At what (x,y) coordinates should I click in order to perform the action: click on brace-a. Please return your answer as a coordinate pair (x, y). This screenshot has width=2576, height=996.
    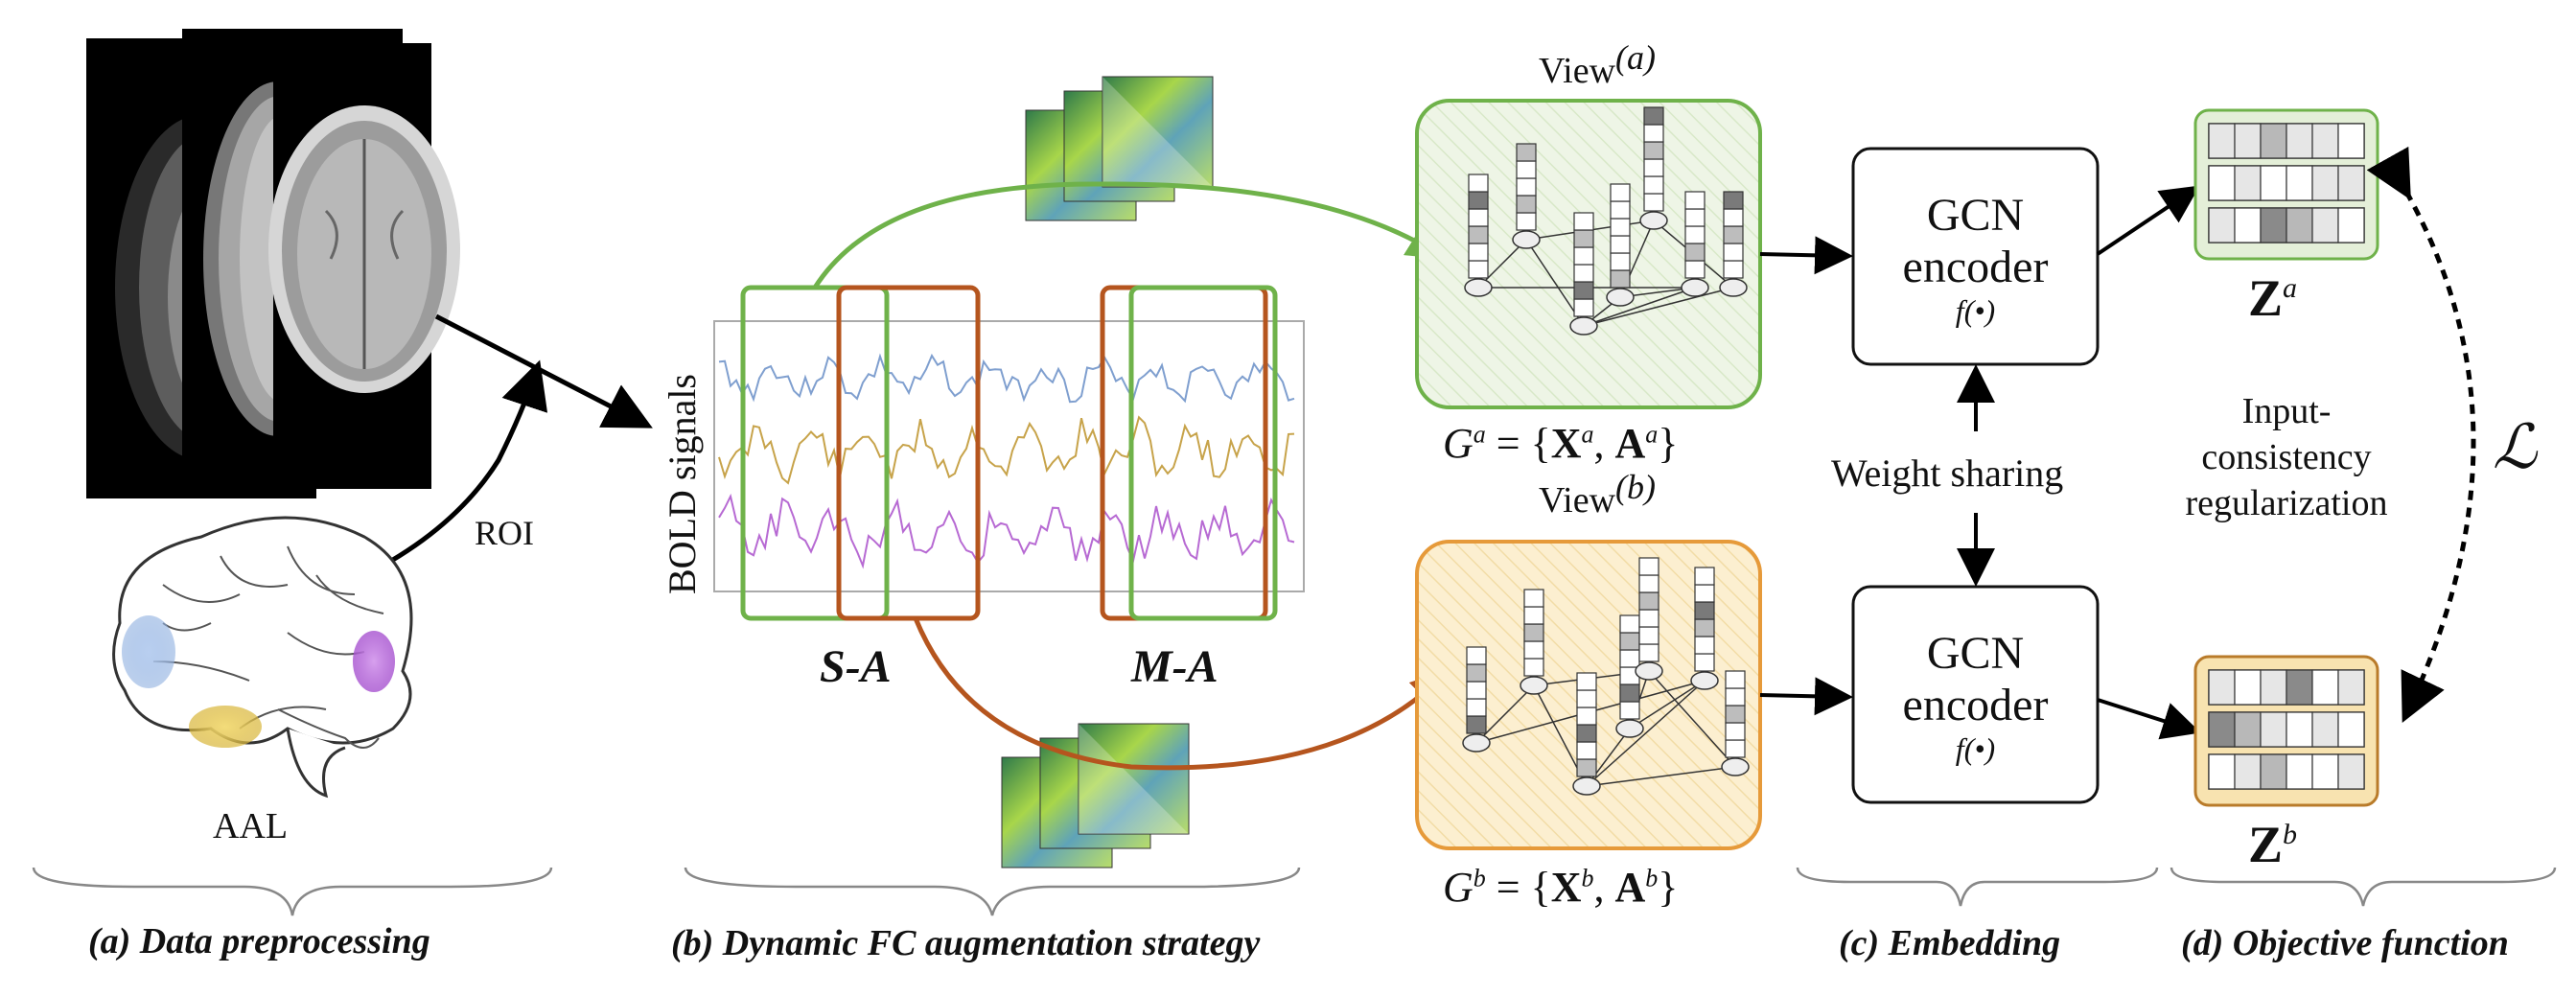
    Looking at the image, I should click on (292, 892).